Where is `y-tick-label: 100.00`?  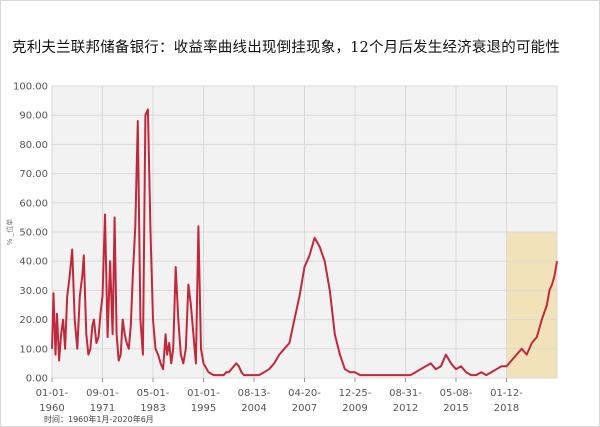
y-tick-label: 100.00 is located at coordinates (30, 87).